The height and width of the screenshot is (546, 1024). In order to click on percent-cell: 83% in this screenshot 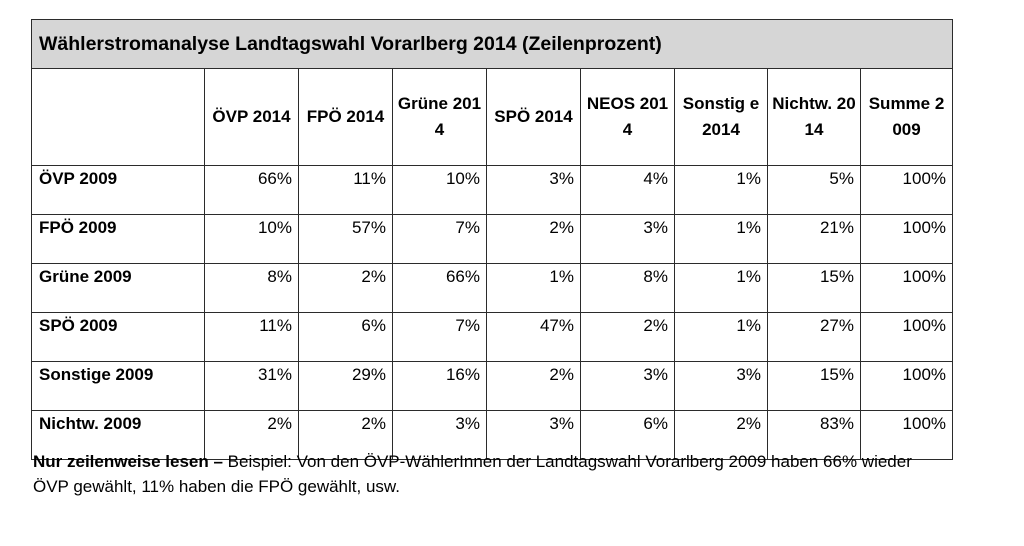, I will do `click(814, 435)`.